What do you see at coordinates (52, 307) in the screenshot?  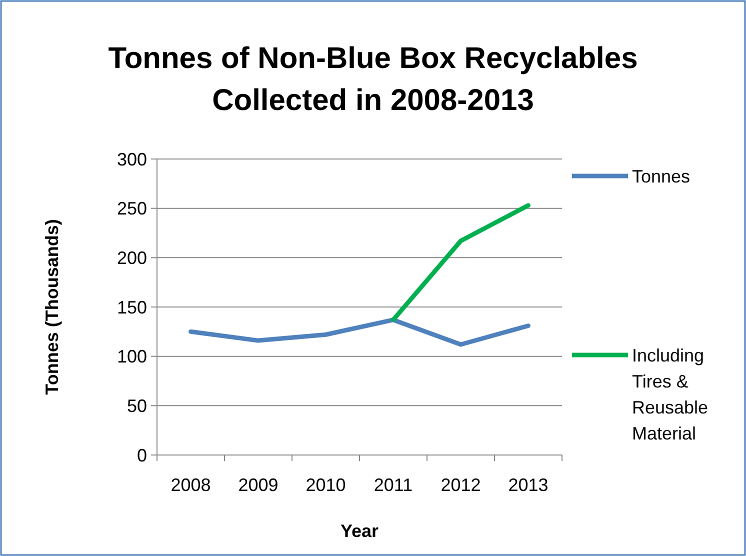 I see `y-axis-title: Tonnes (Thousands)` at bounding box center [52, 307].